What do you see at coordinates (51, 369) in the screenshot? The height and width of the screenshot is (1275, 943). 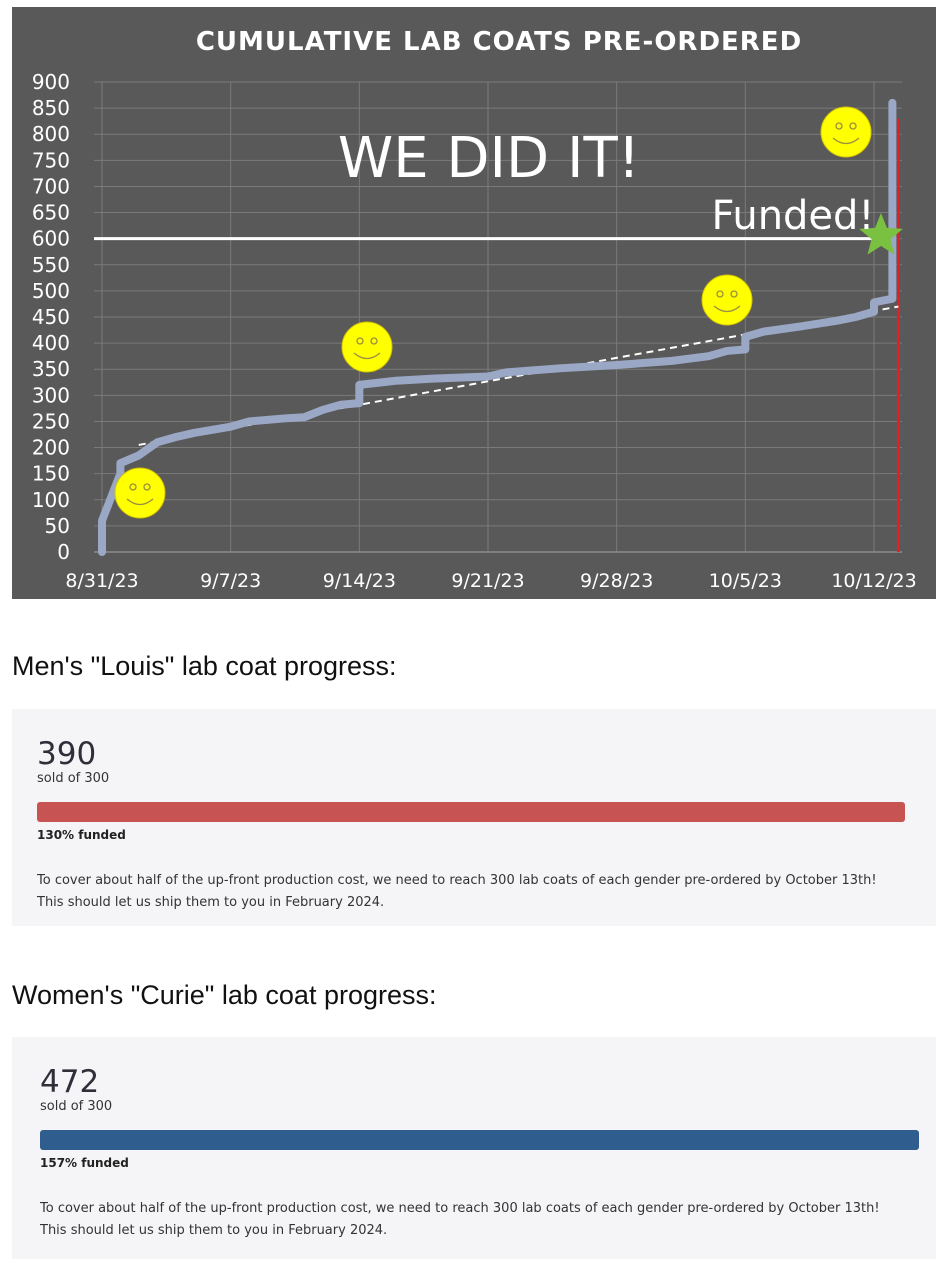 I see `y-tick-label: 350` at bounding box center [51, 369].